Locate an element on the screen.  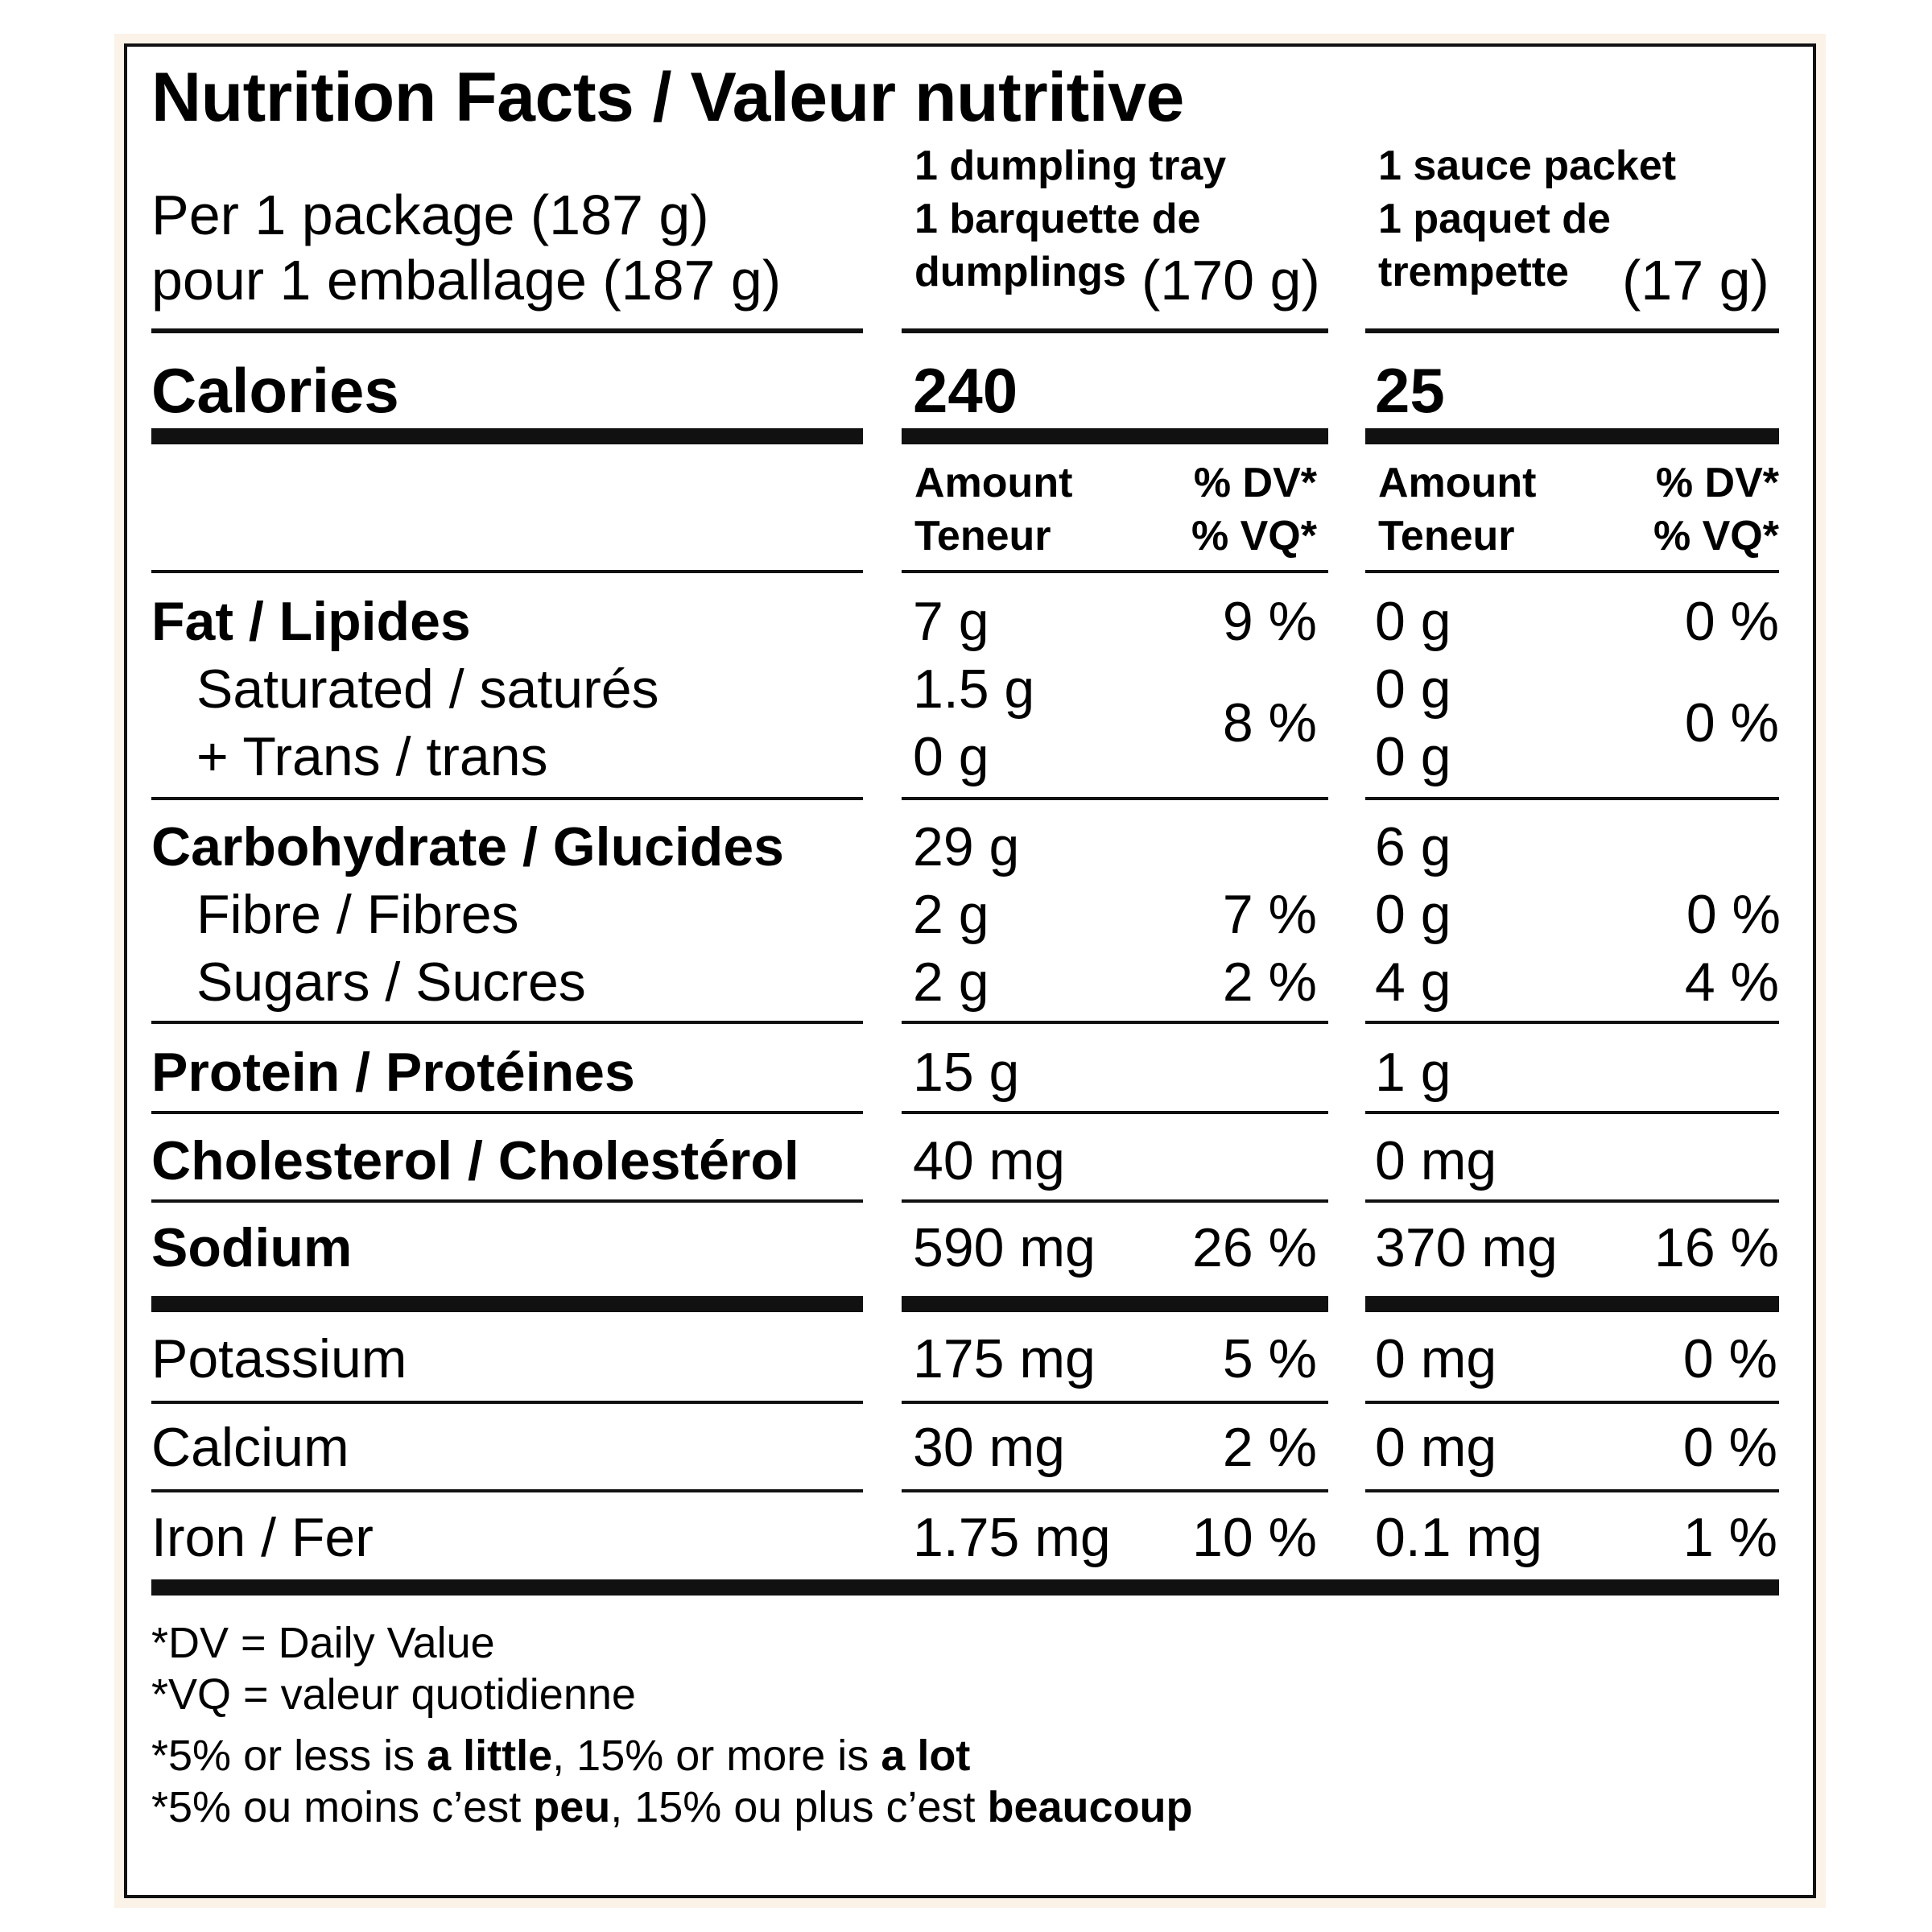
footnote-vq: *VQ = valeur quotidienne is located at coordinates (393, 1694).